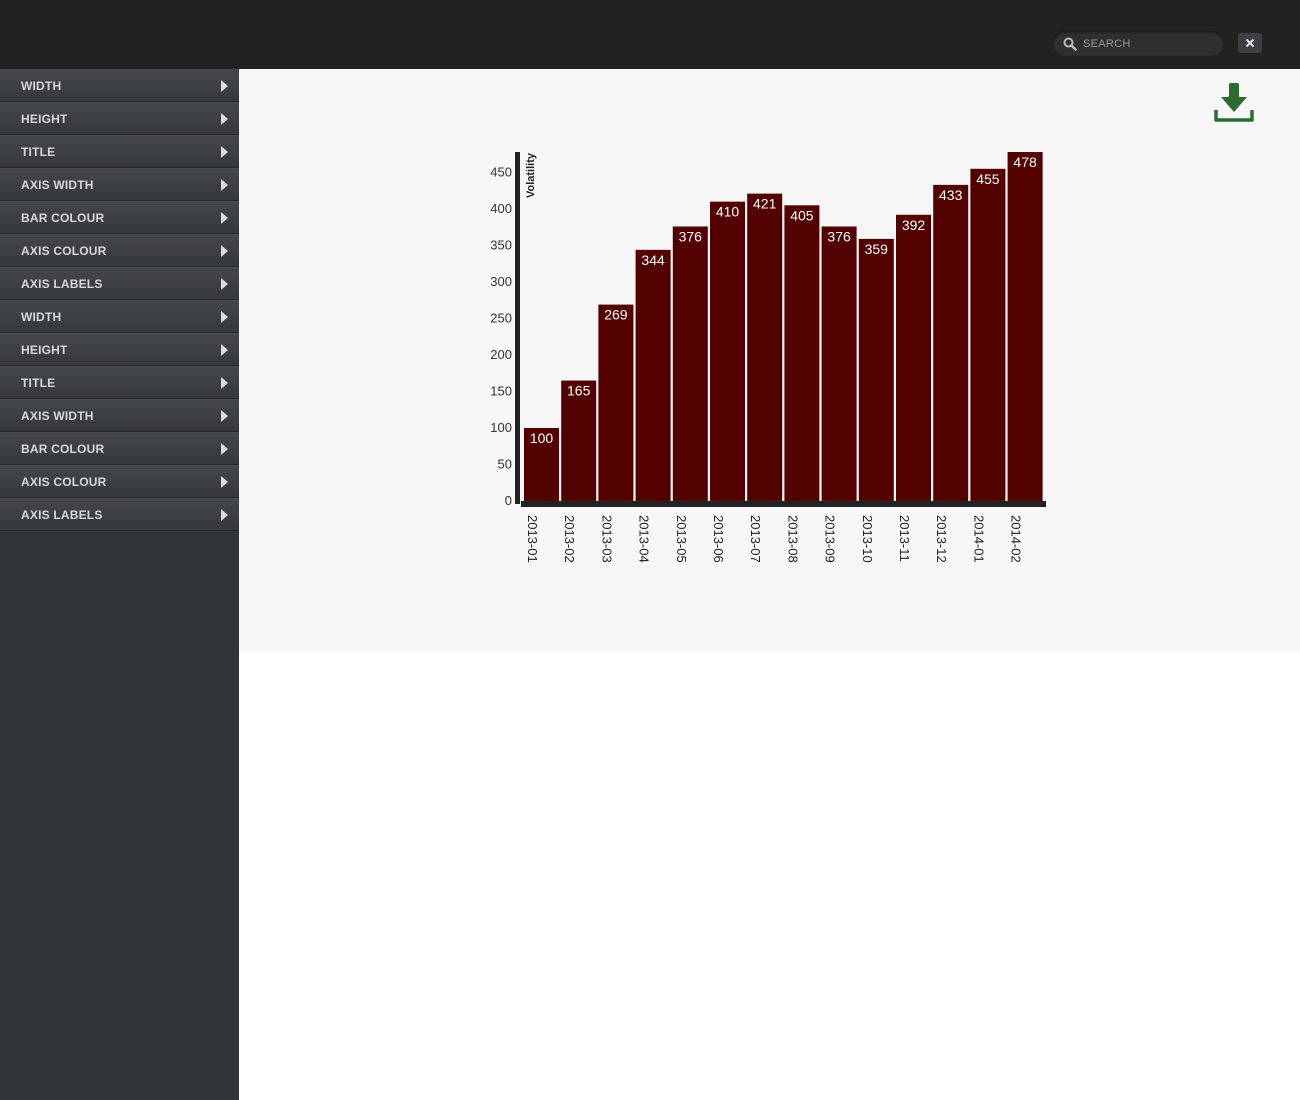 Image resolution: width=1300 pixels, height=1100 pixels. I want to click on x-axis-line, so click(783, 504).